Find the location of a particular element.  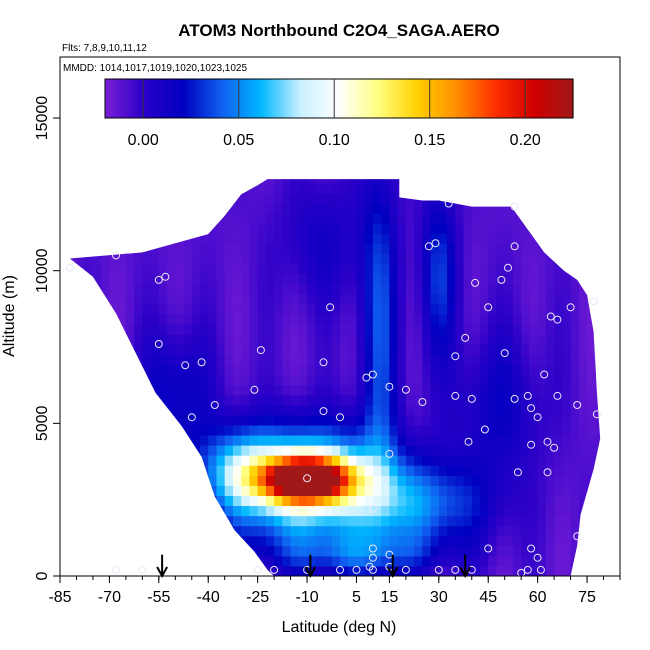

x-tick-label: 5 is located at coordinates (356, 597).